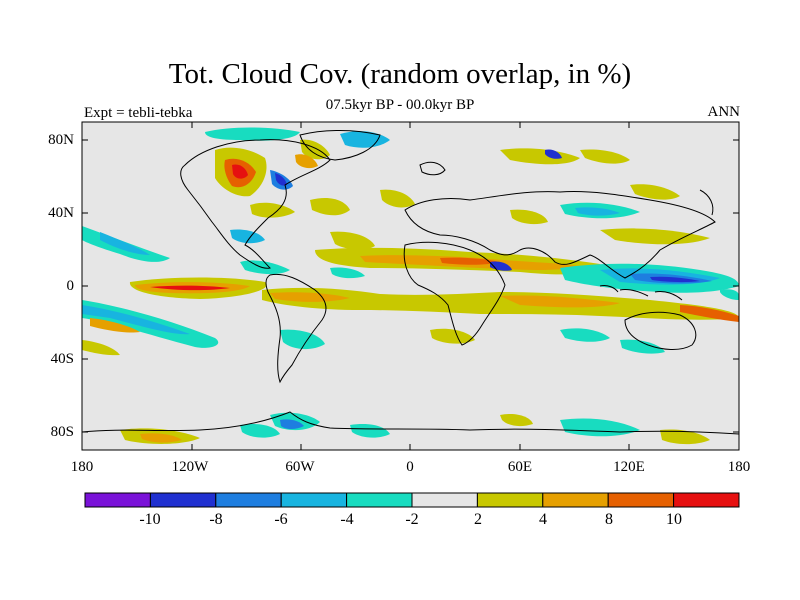 This screenshot has width=800, height=600. What do you see at coordinates (543, 519) in the screenshot?
I see `colorbar-label: 4` at bounding box center [543, 519].